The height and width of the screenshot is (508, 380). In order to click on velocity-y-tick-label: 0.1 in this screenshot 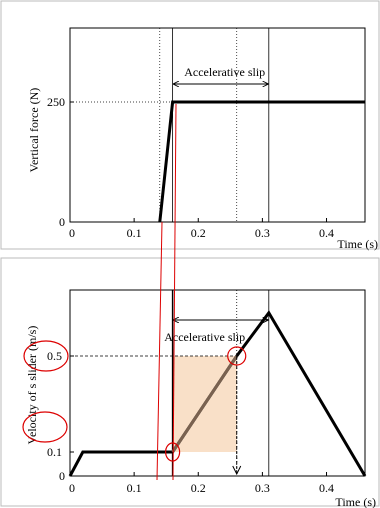, I will do `click(54, 452)`.